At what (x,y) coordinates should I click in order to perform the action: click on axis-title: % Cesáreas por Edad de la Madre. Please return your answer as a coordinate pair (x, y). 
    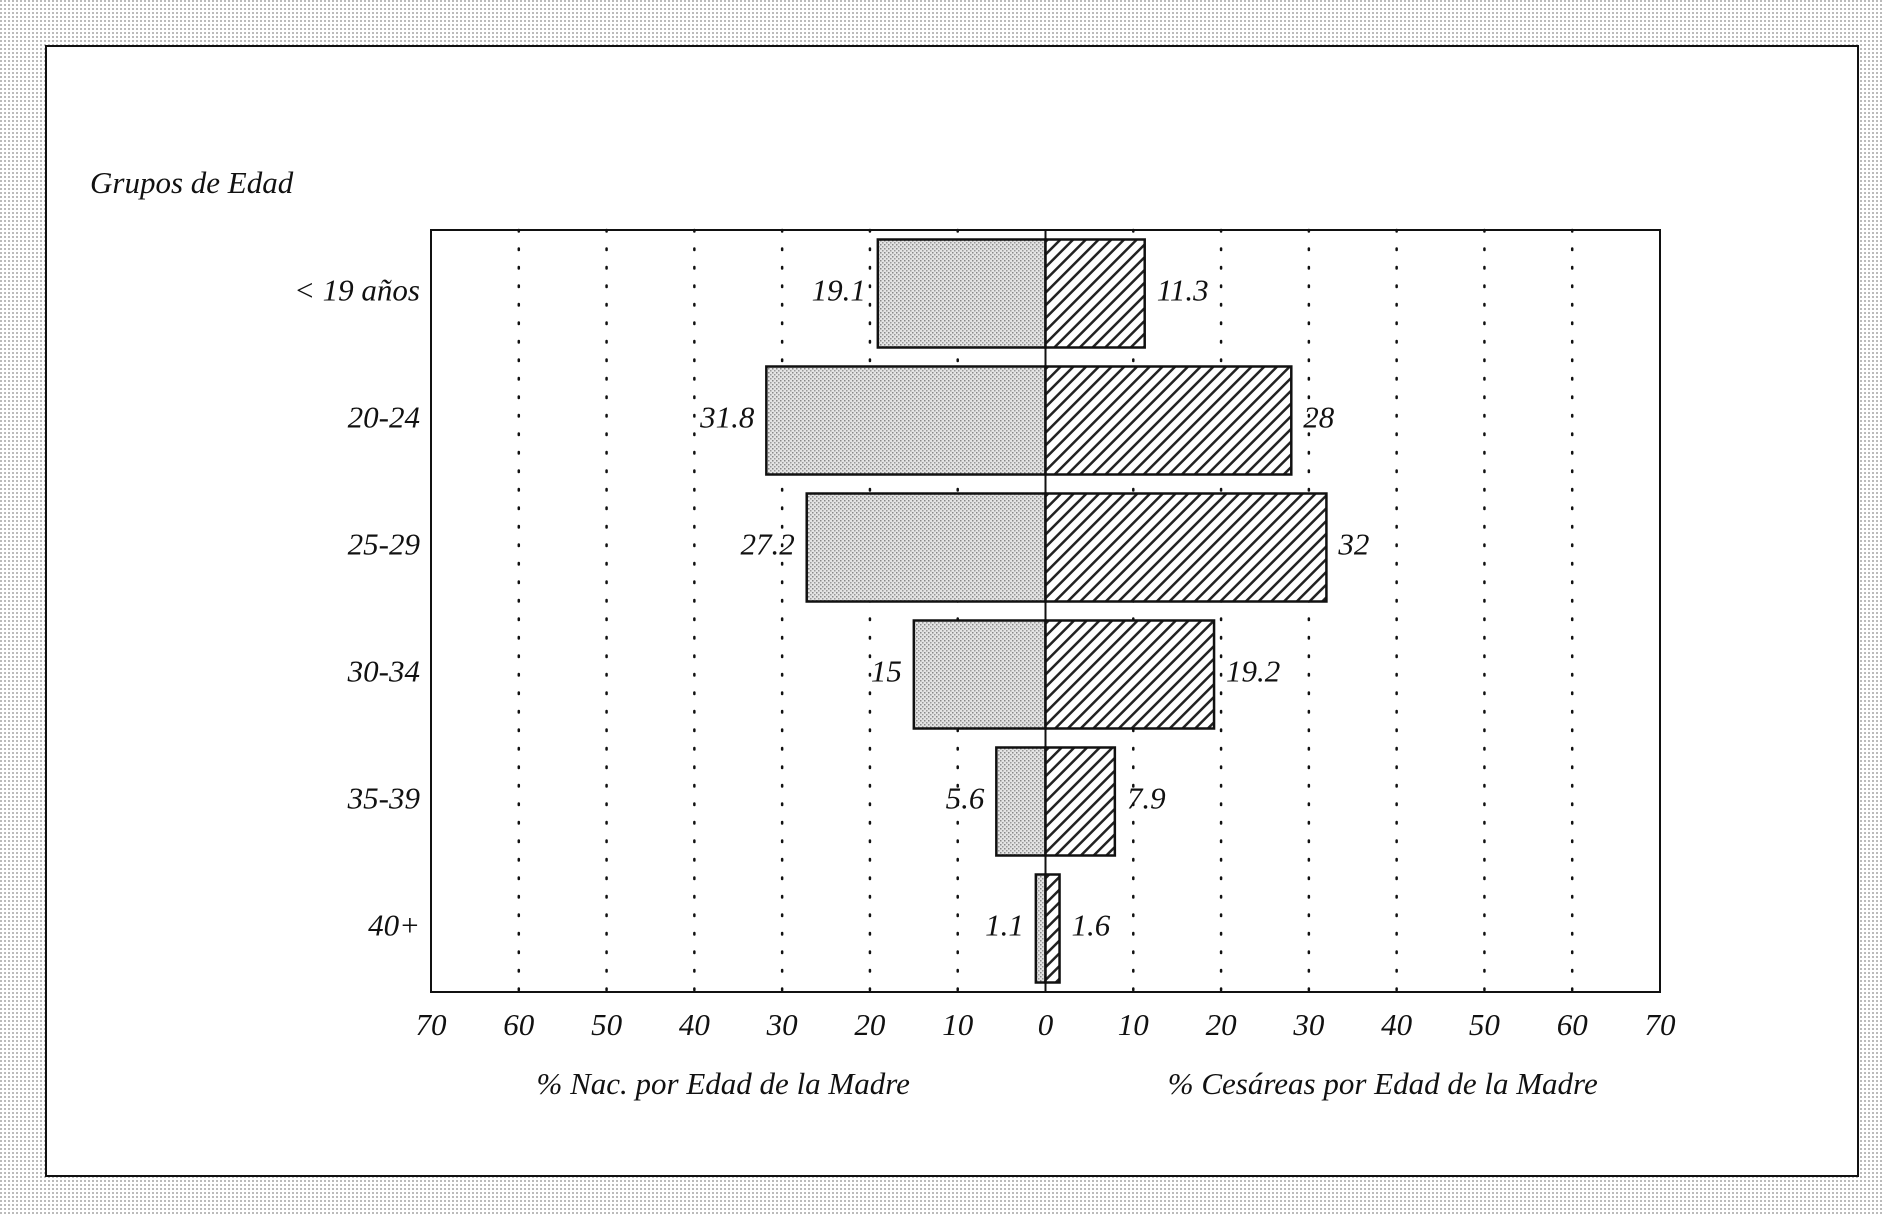
    Looking at the image, I should click on (1383, 1083).